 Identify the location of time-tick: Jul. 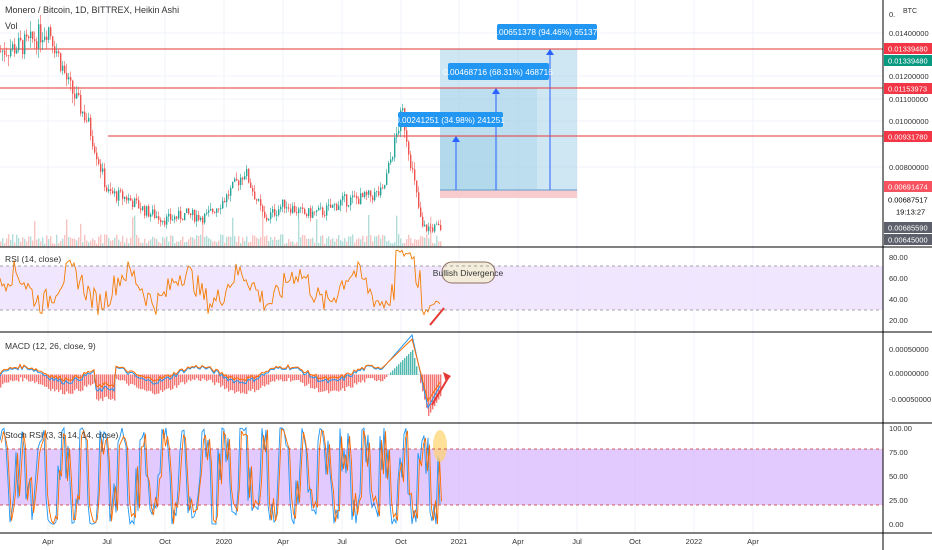
(577, 541).